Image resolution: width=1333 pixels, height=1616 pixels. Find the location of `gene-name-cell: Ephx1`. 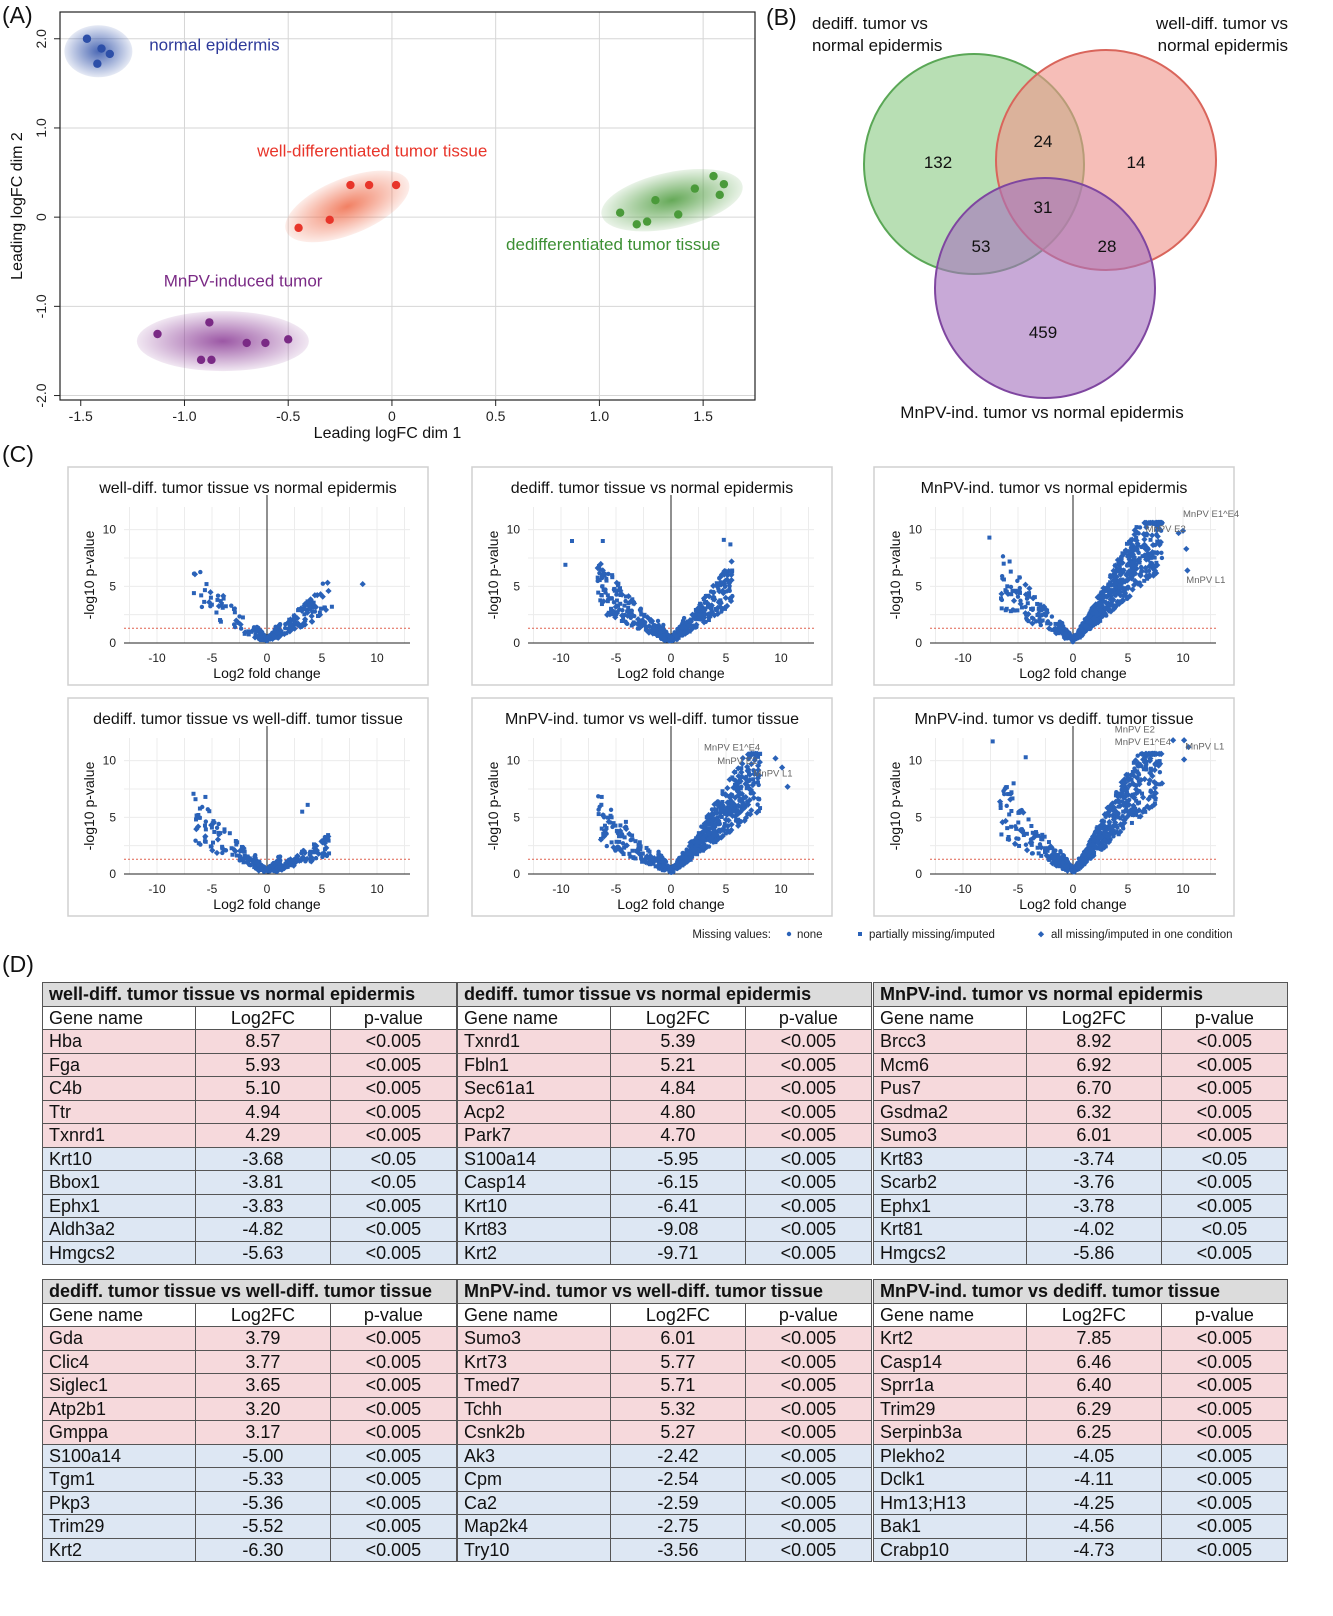

gene-name-cell: Ephx1 is located at coordinates (950, 1205).